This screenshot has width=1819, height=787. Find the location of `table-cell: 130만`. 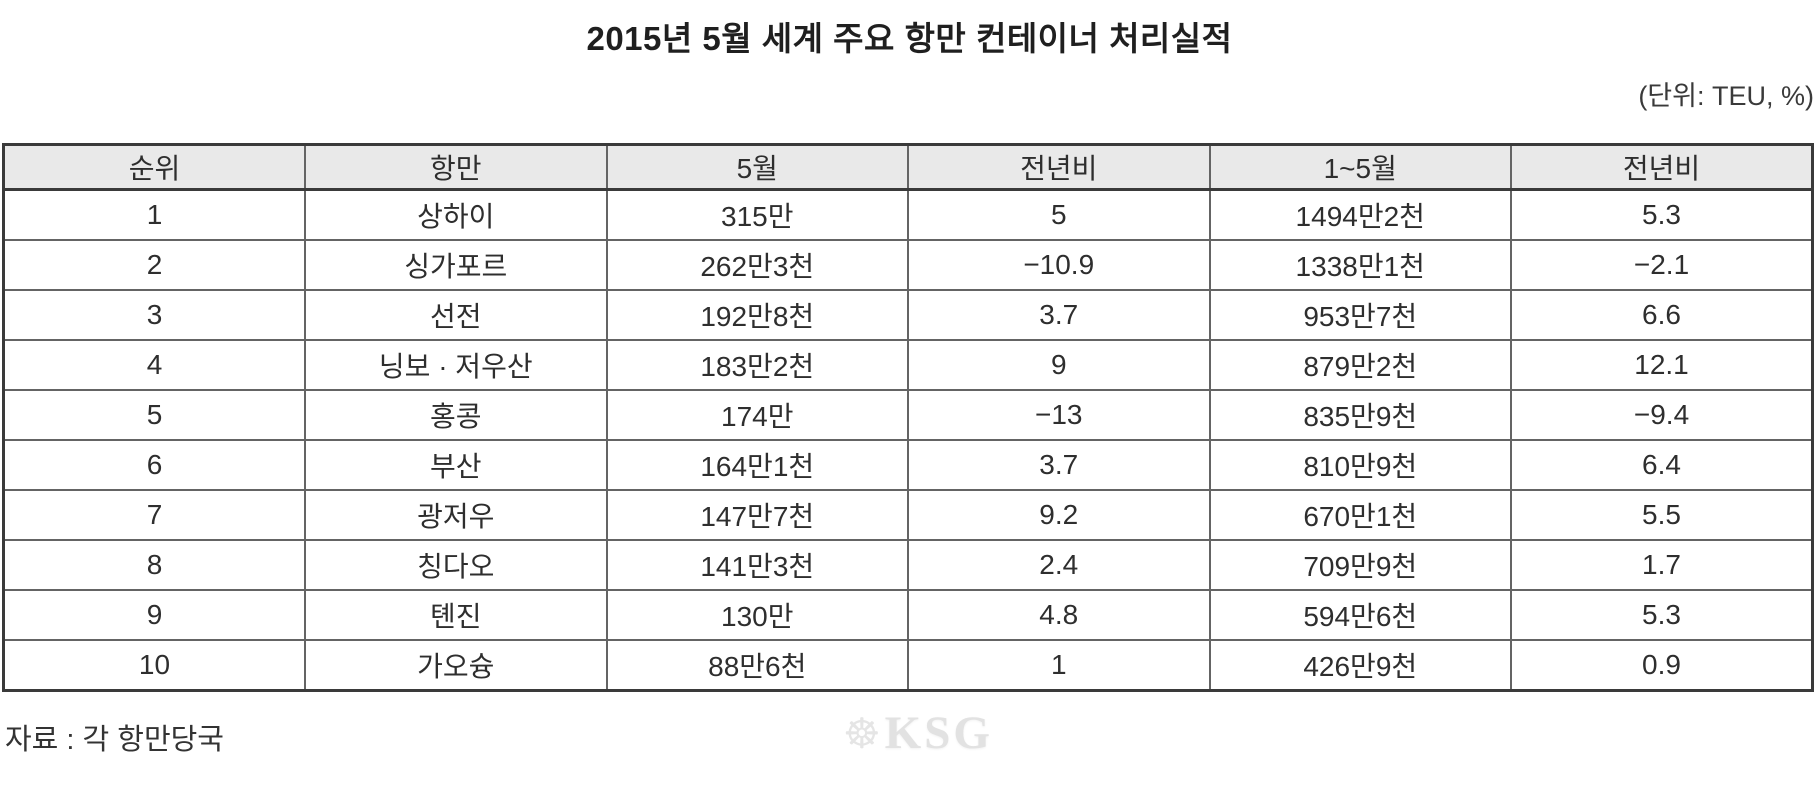

table-cell: 130만 is located at coordinates (757, 615).